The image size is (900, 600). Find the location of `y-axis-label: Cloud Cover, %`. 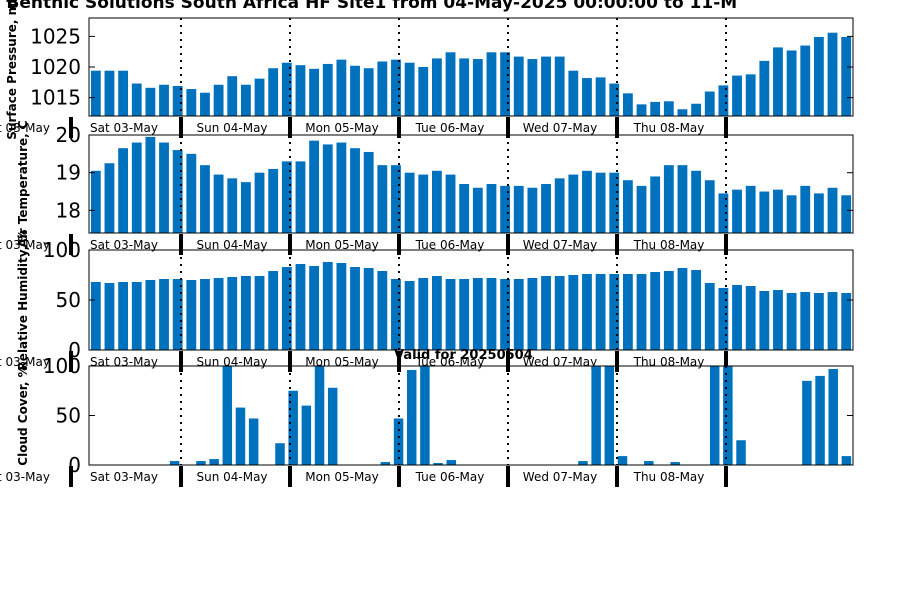

y-axis-label: Cloud Cover, % is located at coordinates (23, 415).